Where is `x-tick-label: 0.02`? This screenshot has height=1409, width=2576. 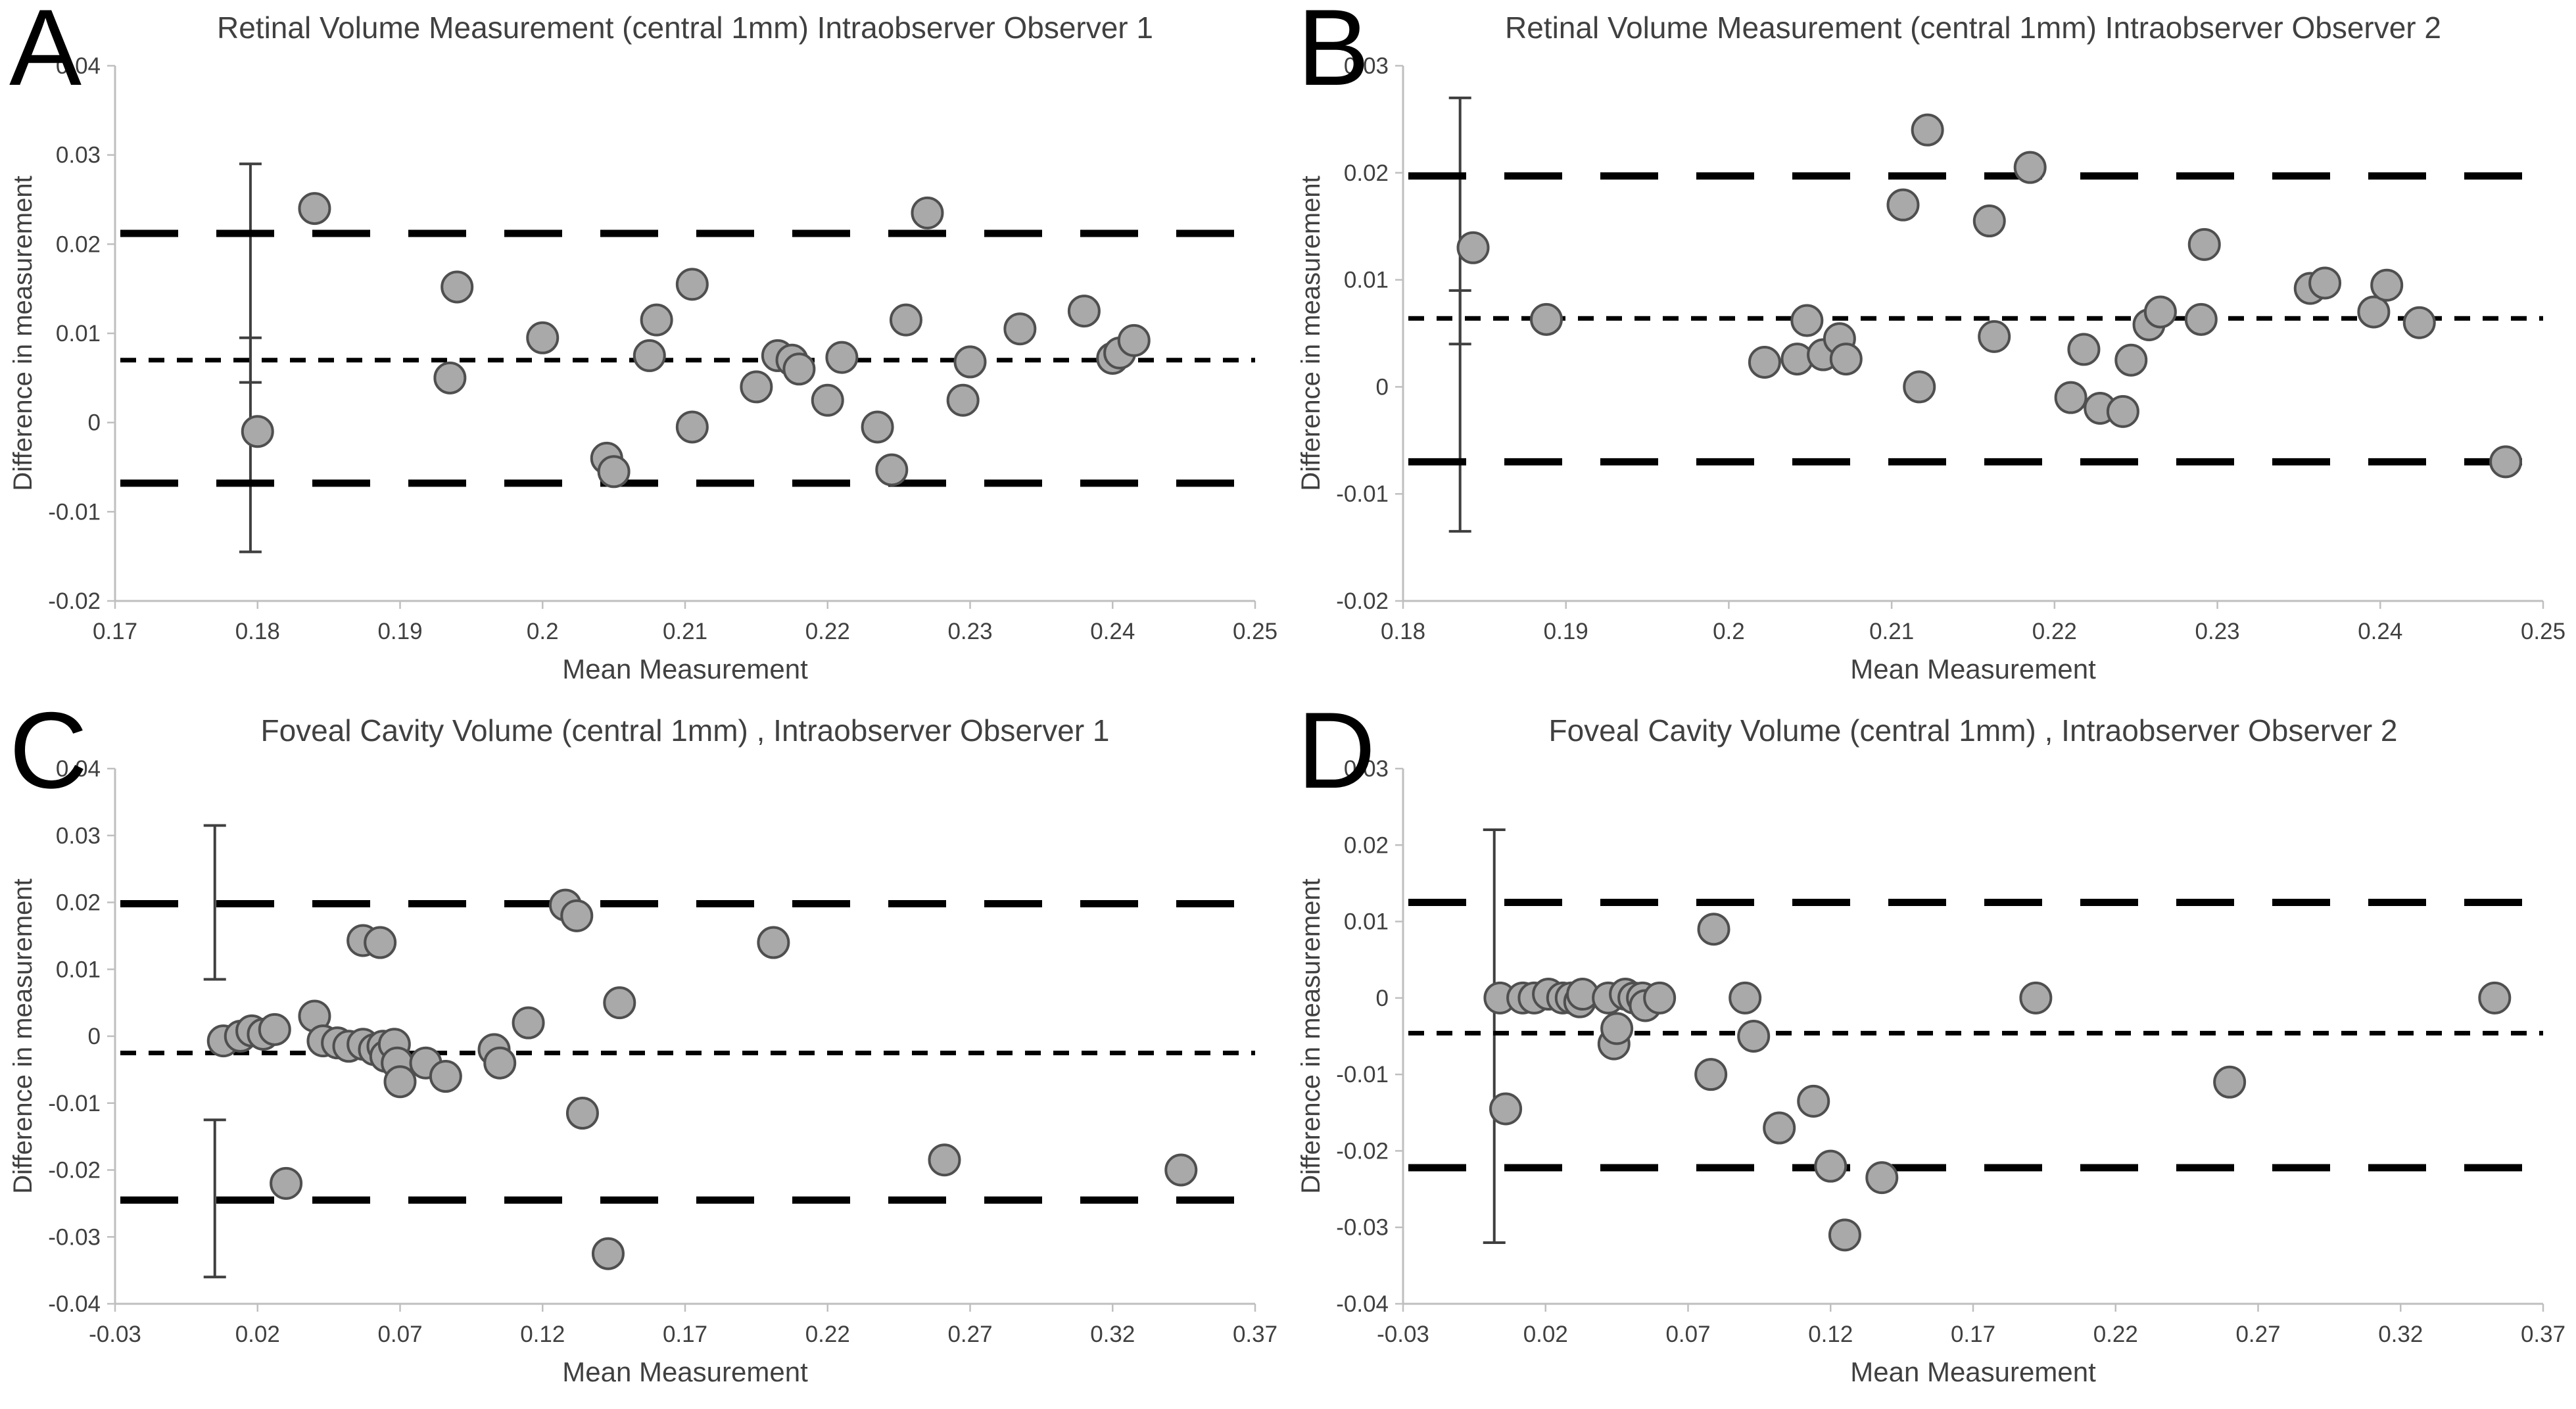 x-tick-label: 0.02 is located at coordinates (257, 1334).